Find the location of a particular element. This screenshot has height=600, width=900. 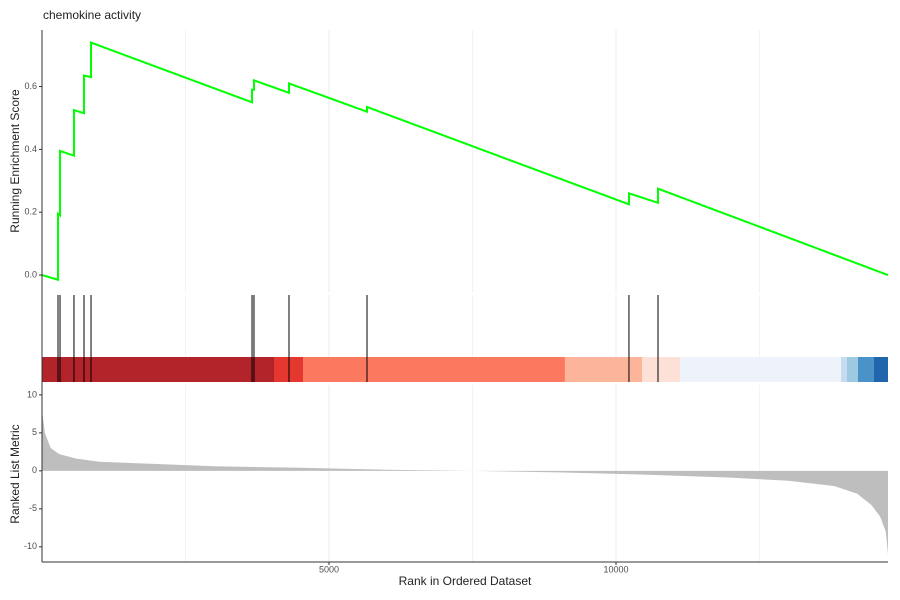

y-axis-label: Ranked List Metric is located at coordinates (15, 473).